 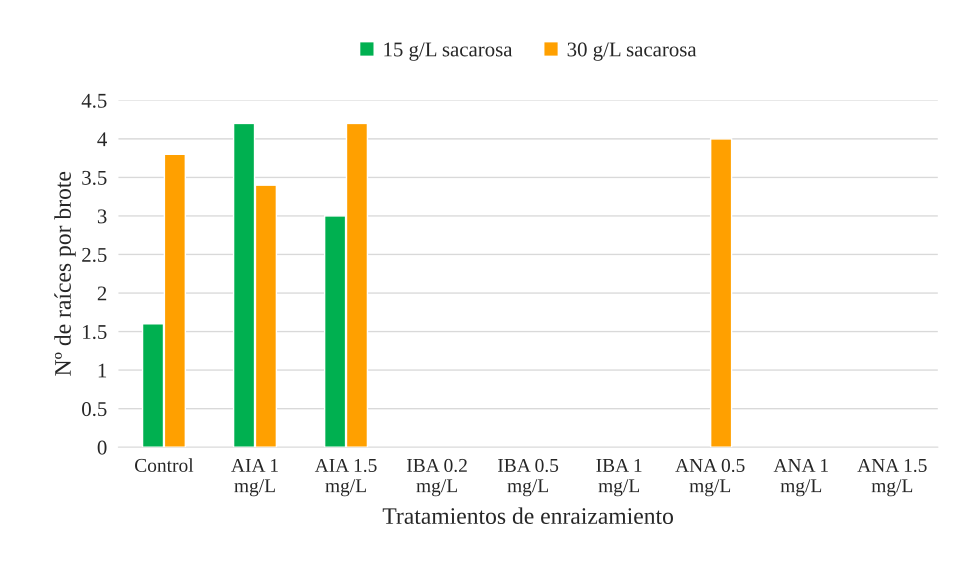 What do you see at coordinates (527, 515) in the screenshot?
I see `x-axis-title: Tratamientos de enraizamiento` at bounding box center [527, 515].